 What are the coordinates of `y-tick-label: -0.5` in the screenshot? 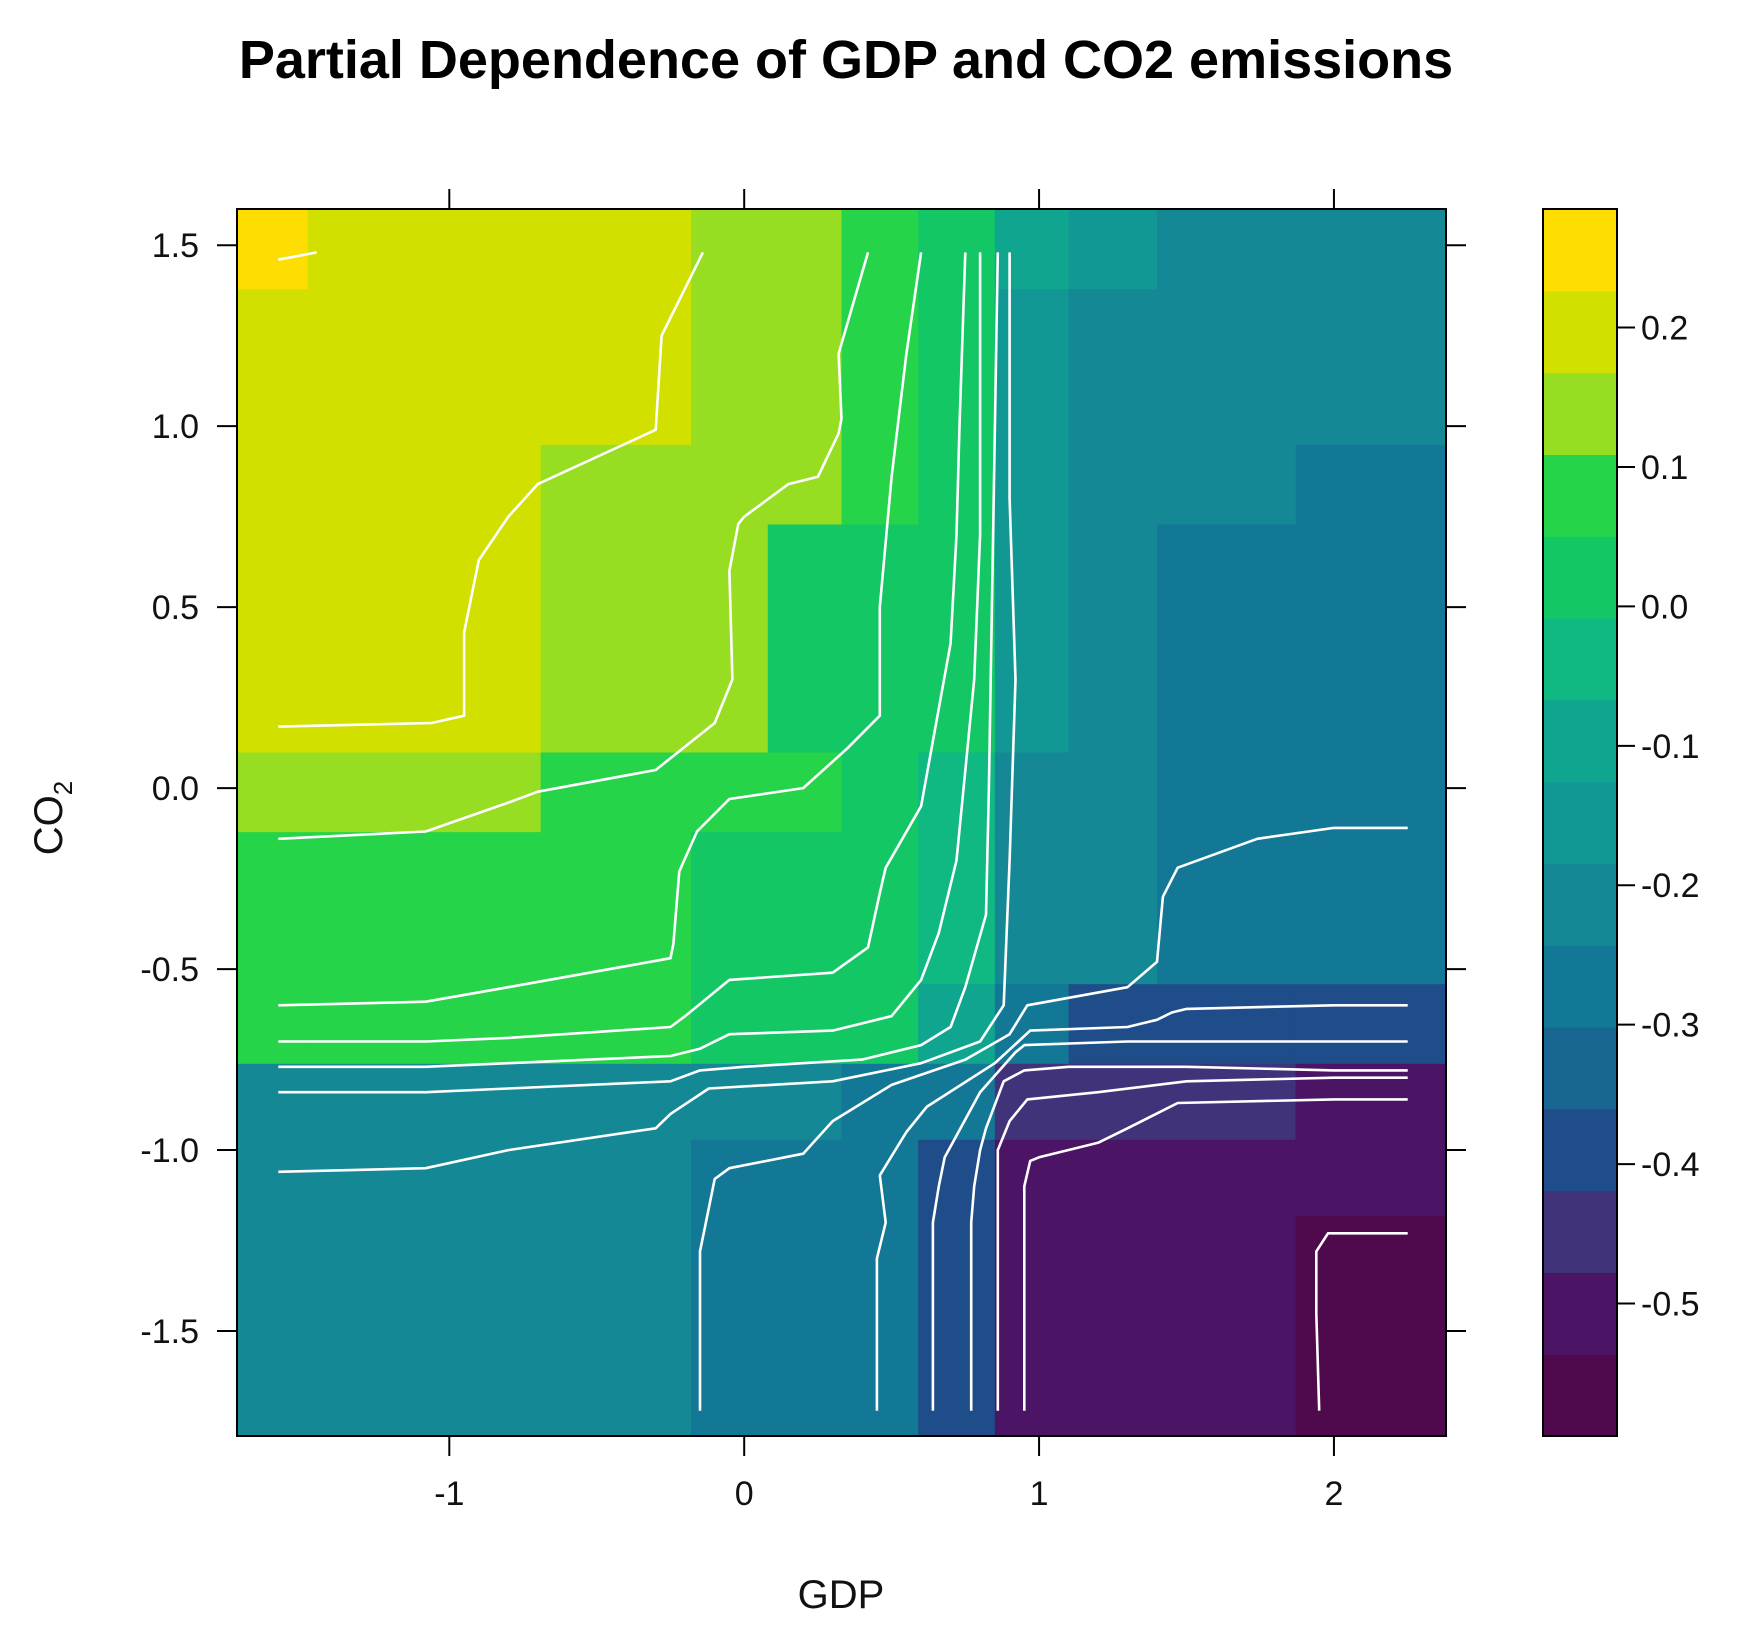 It's located at (169, 970).